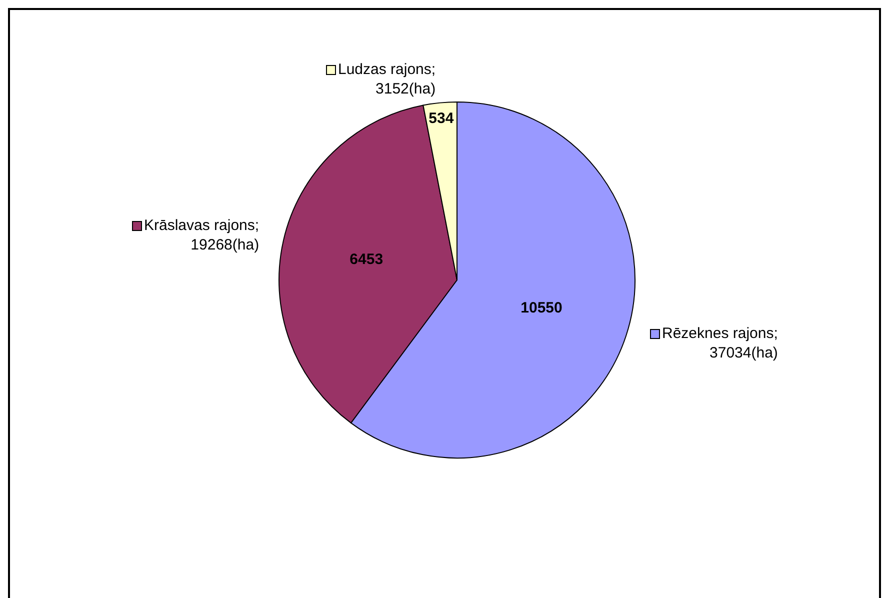 The width and height of the screenshot is (891, 598). I want to click on data-label: 10550, so click(541, 307).